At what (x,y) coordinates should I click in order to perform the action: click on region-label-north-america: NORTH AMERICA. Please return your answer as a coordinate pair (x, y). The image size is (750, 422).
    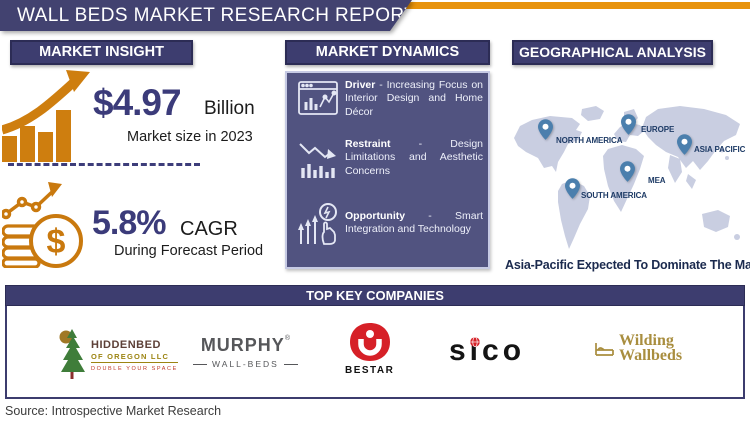
    Looking at the image, I should click on (589, 140).